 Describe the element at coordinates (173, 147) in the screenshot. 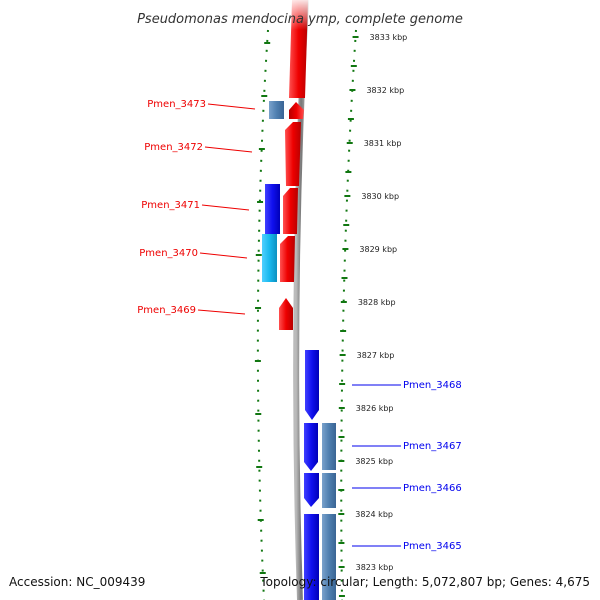

I see `gene-label-pmen_3472: Pmen_3472` at that location.